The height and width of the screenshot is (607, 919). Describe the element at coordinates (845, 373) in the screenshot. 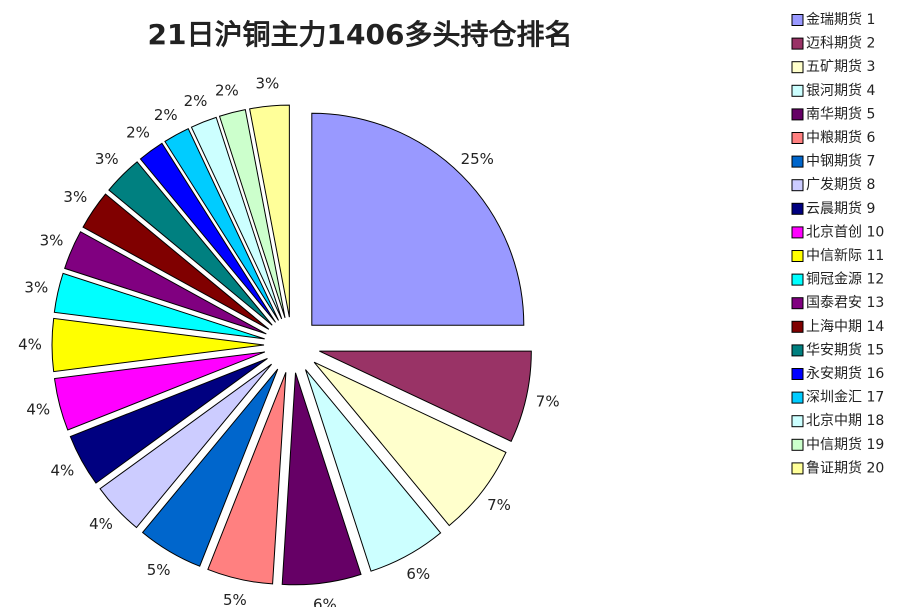

I see `legend-label: 永安期货 16` at that location.